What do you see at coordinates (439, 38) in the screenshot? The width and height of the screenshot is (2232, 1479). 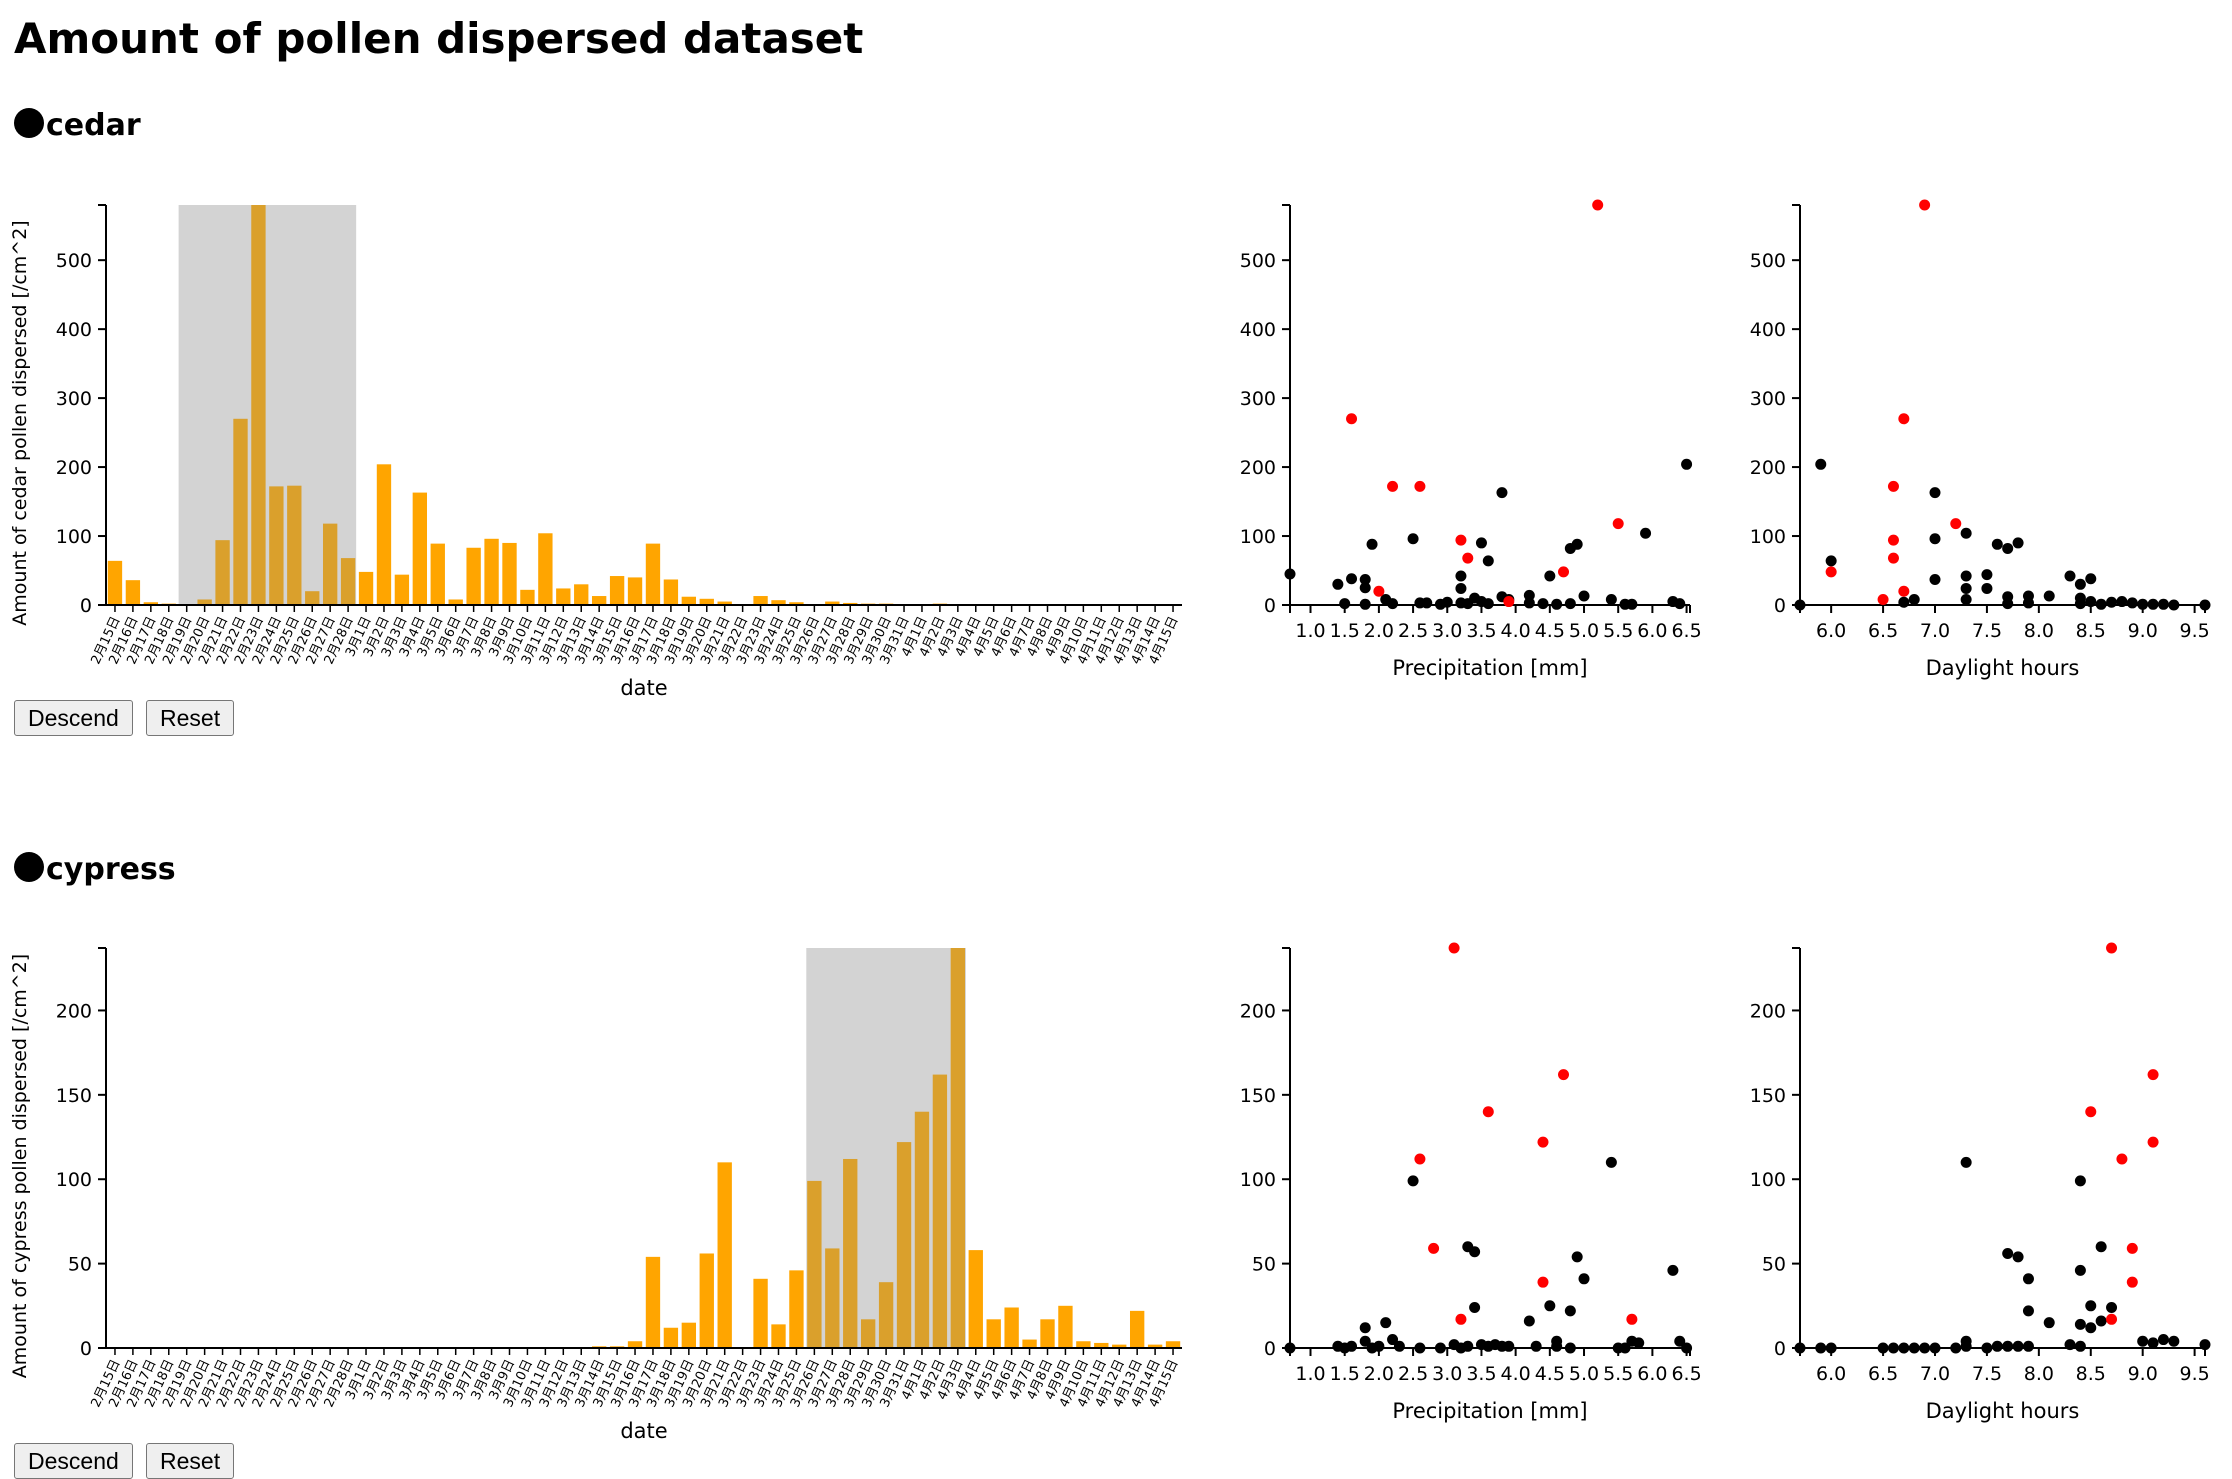 I see `page-title: Amount of pollen dispersed dataset` at bounding box center [439, 38].